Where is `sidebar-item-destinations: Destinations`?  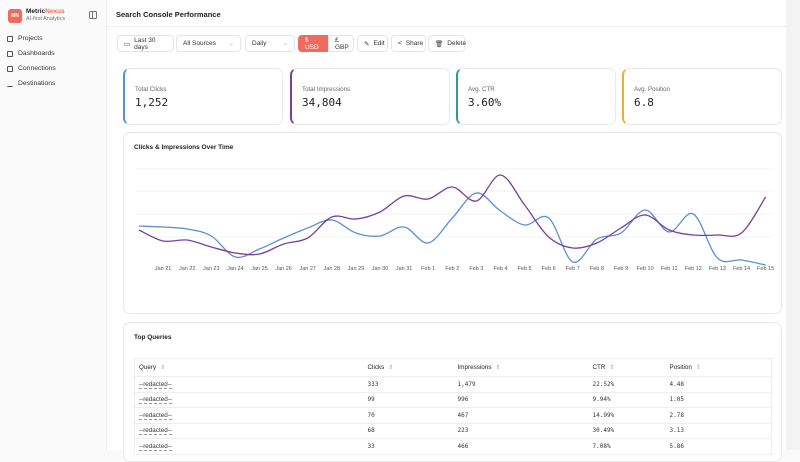 sidebar-item-destinations: Destinations is located at coordinates (31, 83).